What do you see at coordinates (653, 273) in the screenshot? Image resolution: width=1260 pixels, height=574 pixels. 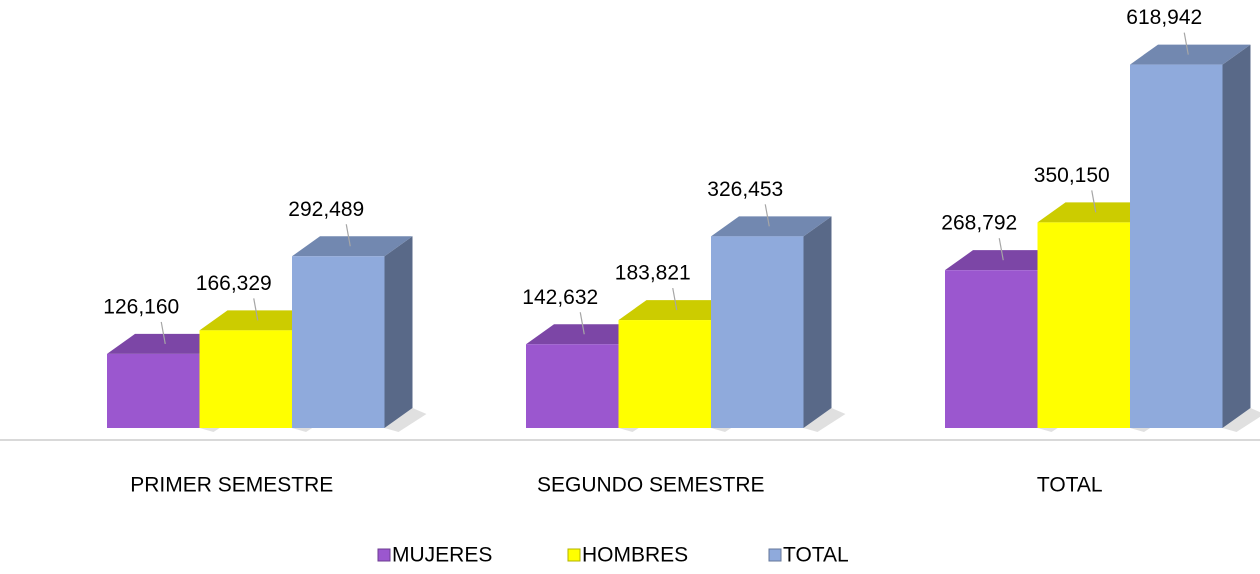 I see `data-label: 183,821` at bounding box center [653, 273].